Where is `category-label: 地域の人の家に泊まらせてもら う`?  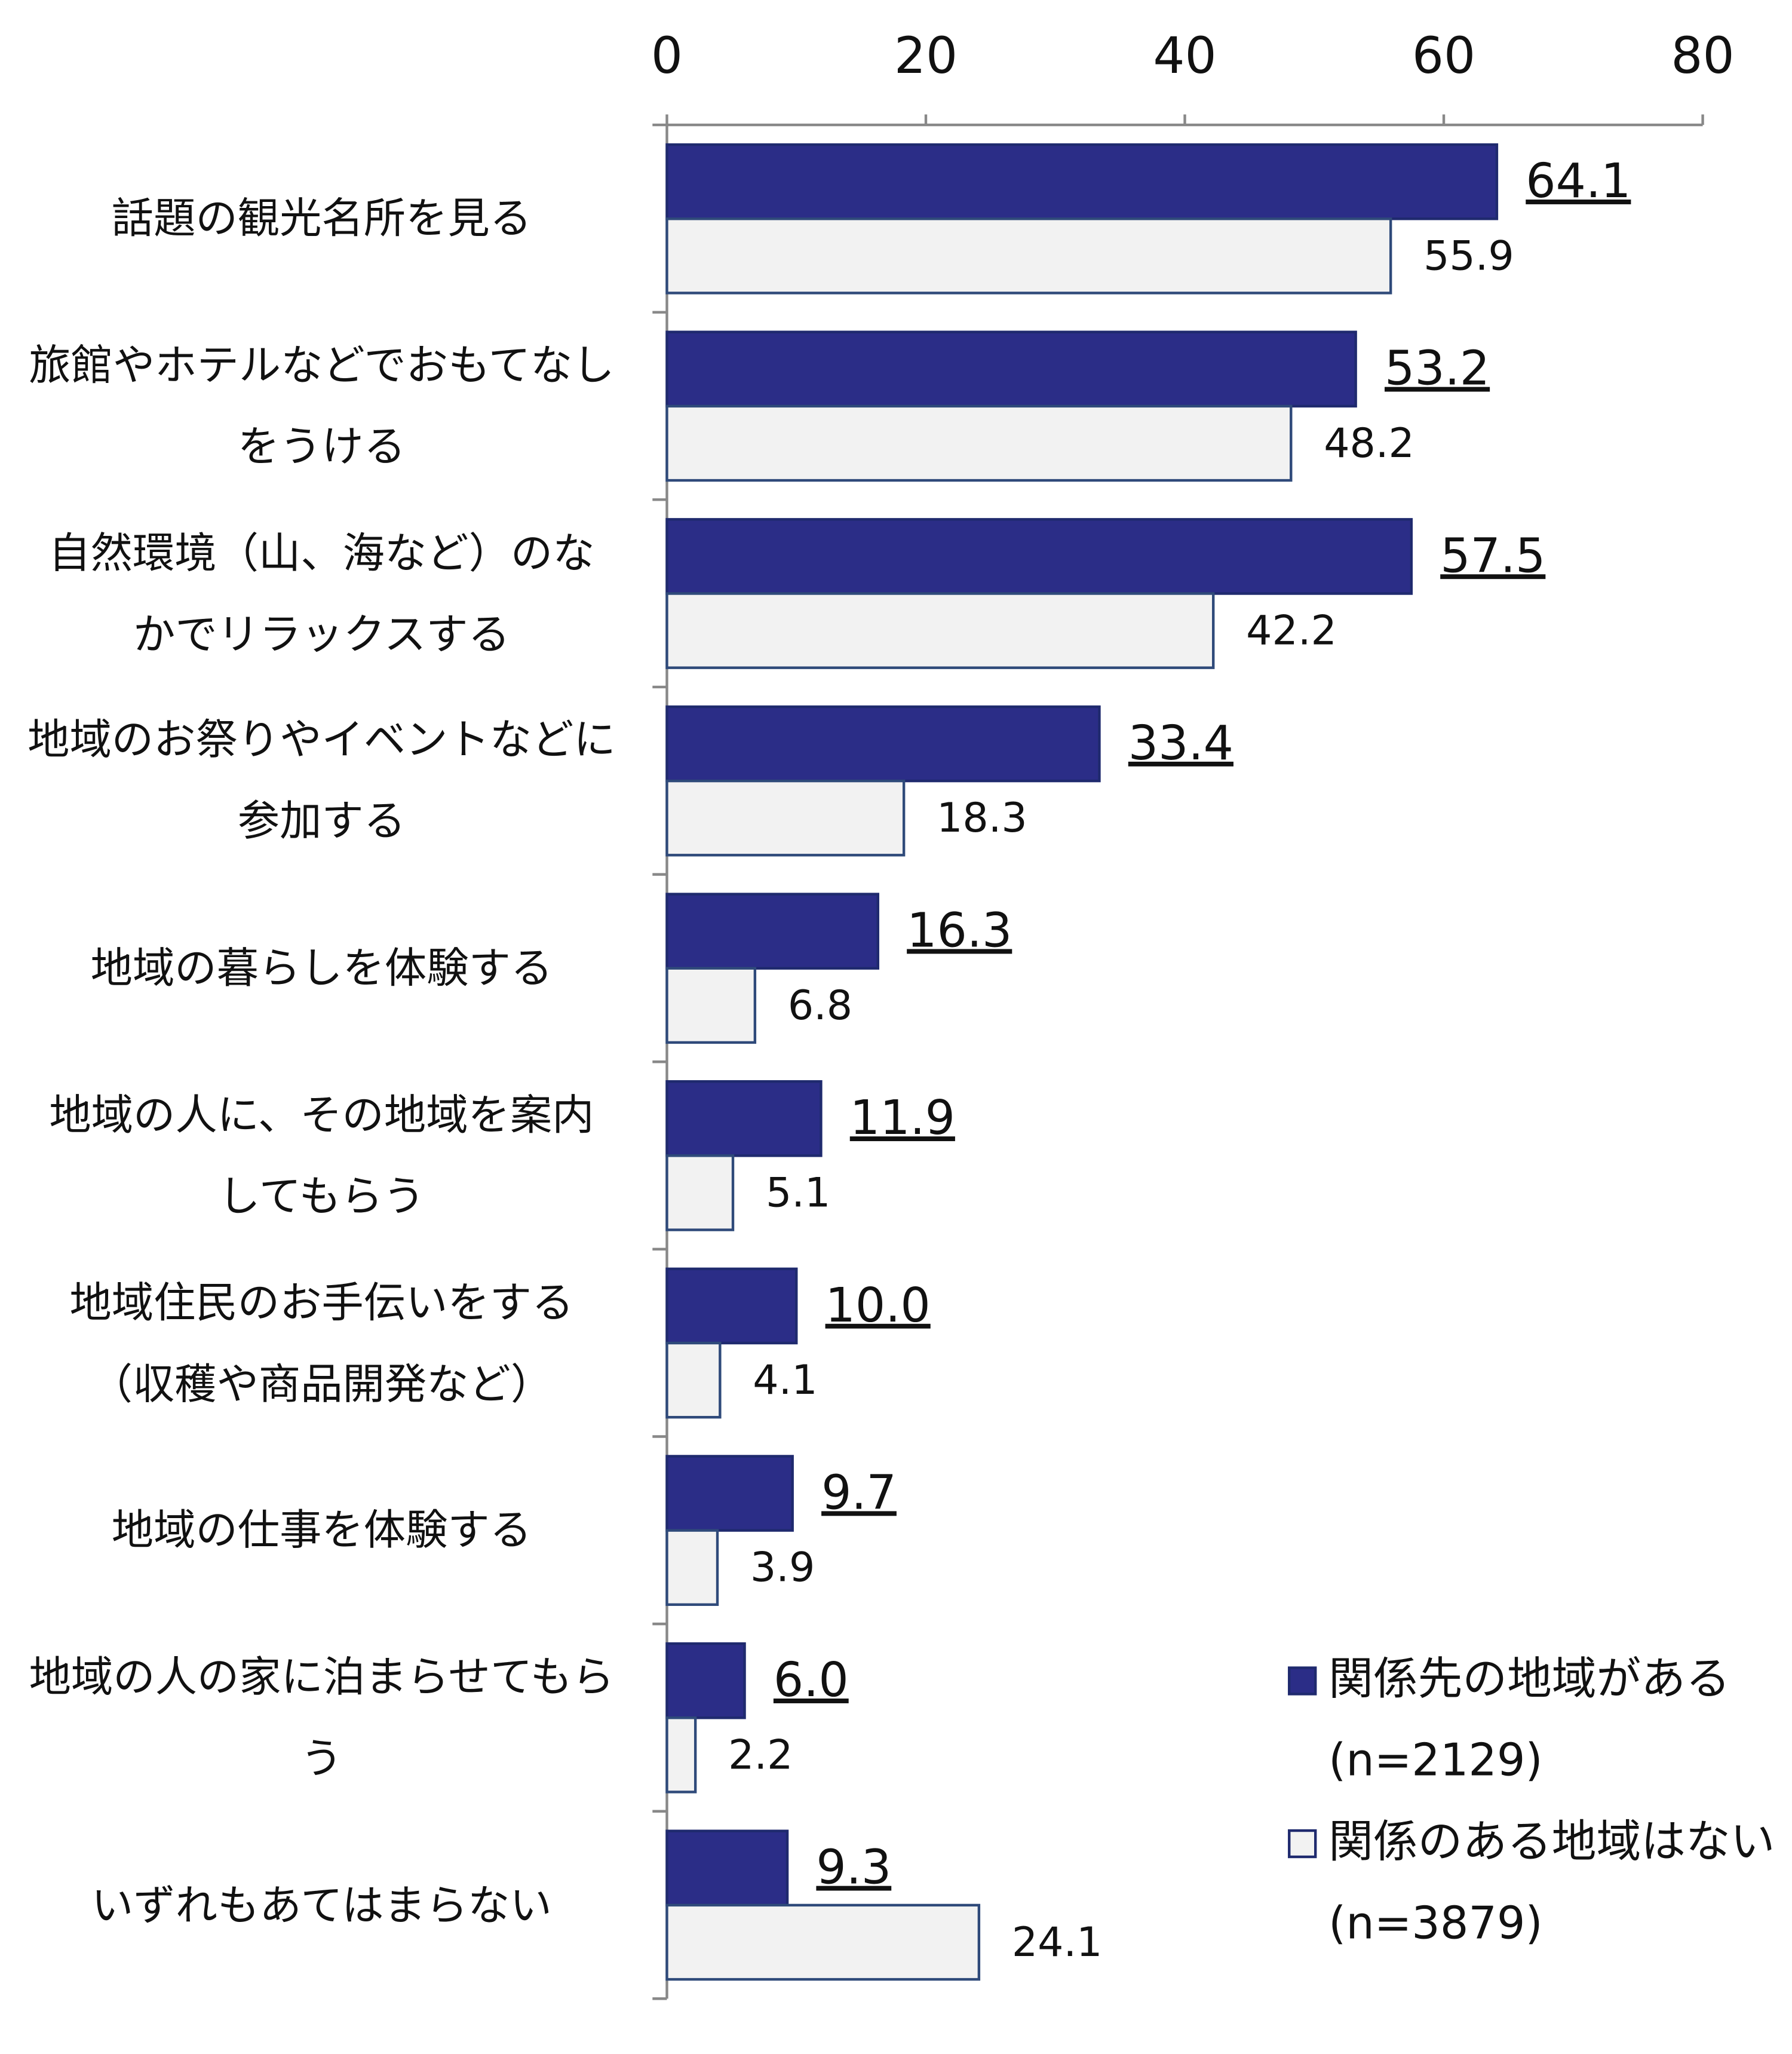 category-label: 地域の人の家に泊まらせてもら う is located at coordinates (322, 1717).